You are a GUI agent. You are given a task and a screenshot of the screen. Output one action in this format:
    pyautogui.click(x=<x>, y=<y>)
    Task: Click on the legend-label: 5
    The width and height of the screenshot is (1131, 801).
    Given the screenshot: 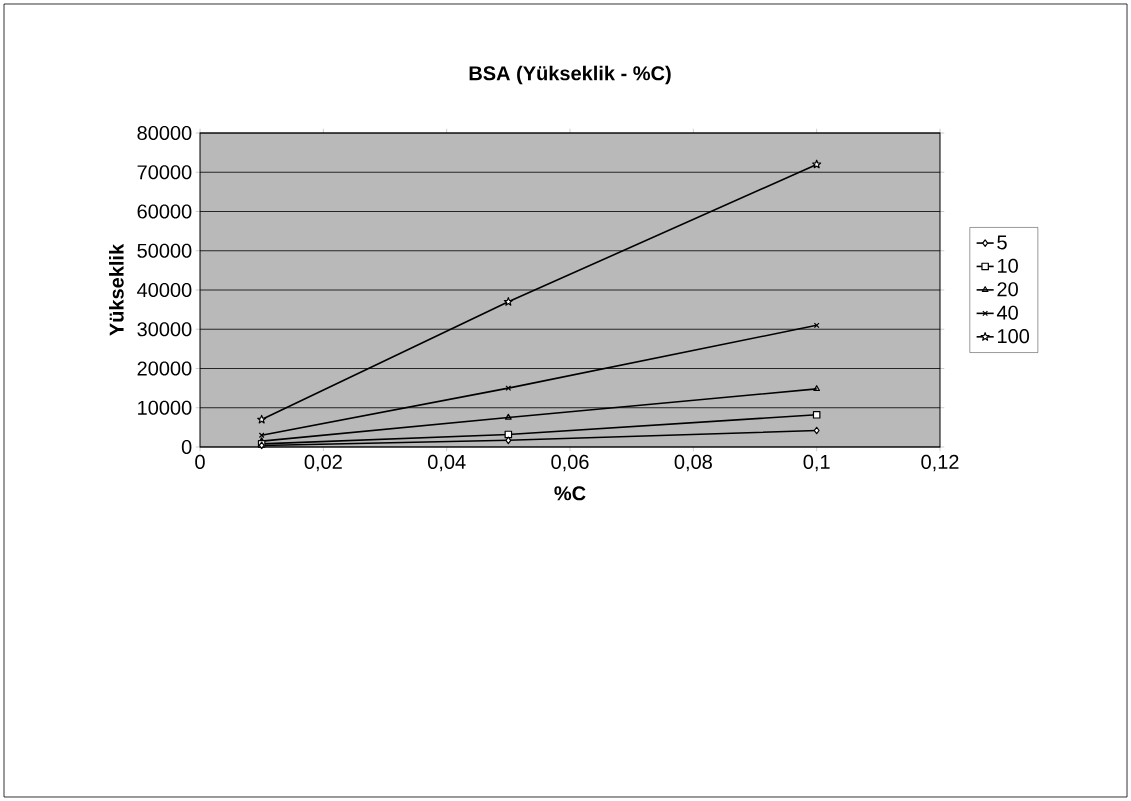 What is the action you would take?
    pyautogui.click(x=1002, y=242)
    